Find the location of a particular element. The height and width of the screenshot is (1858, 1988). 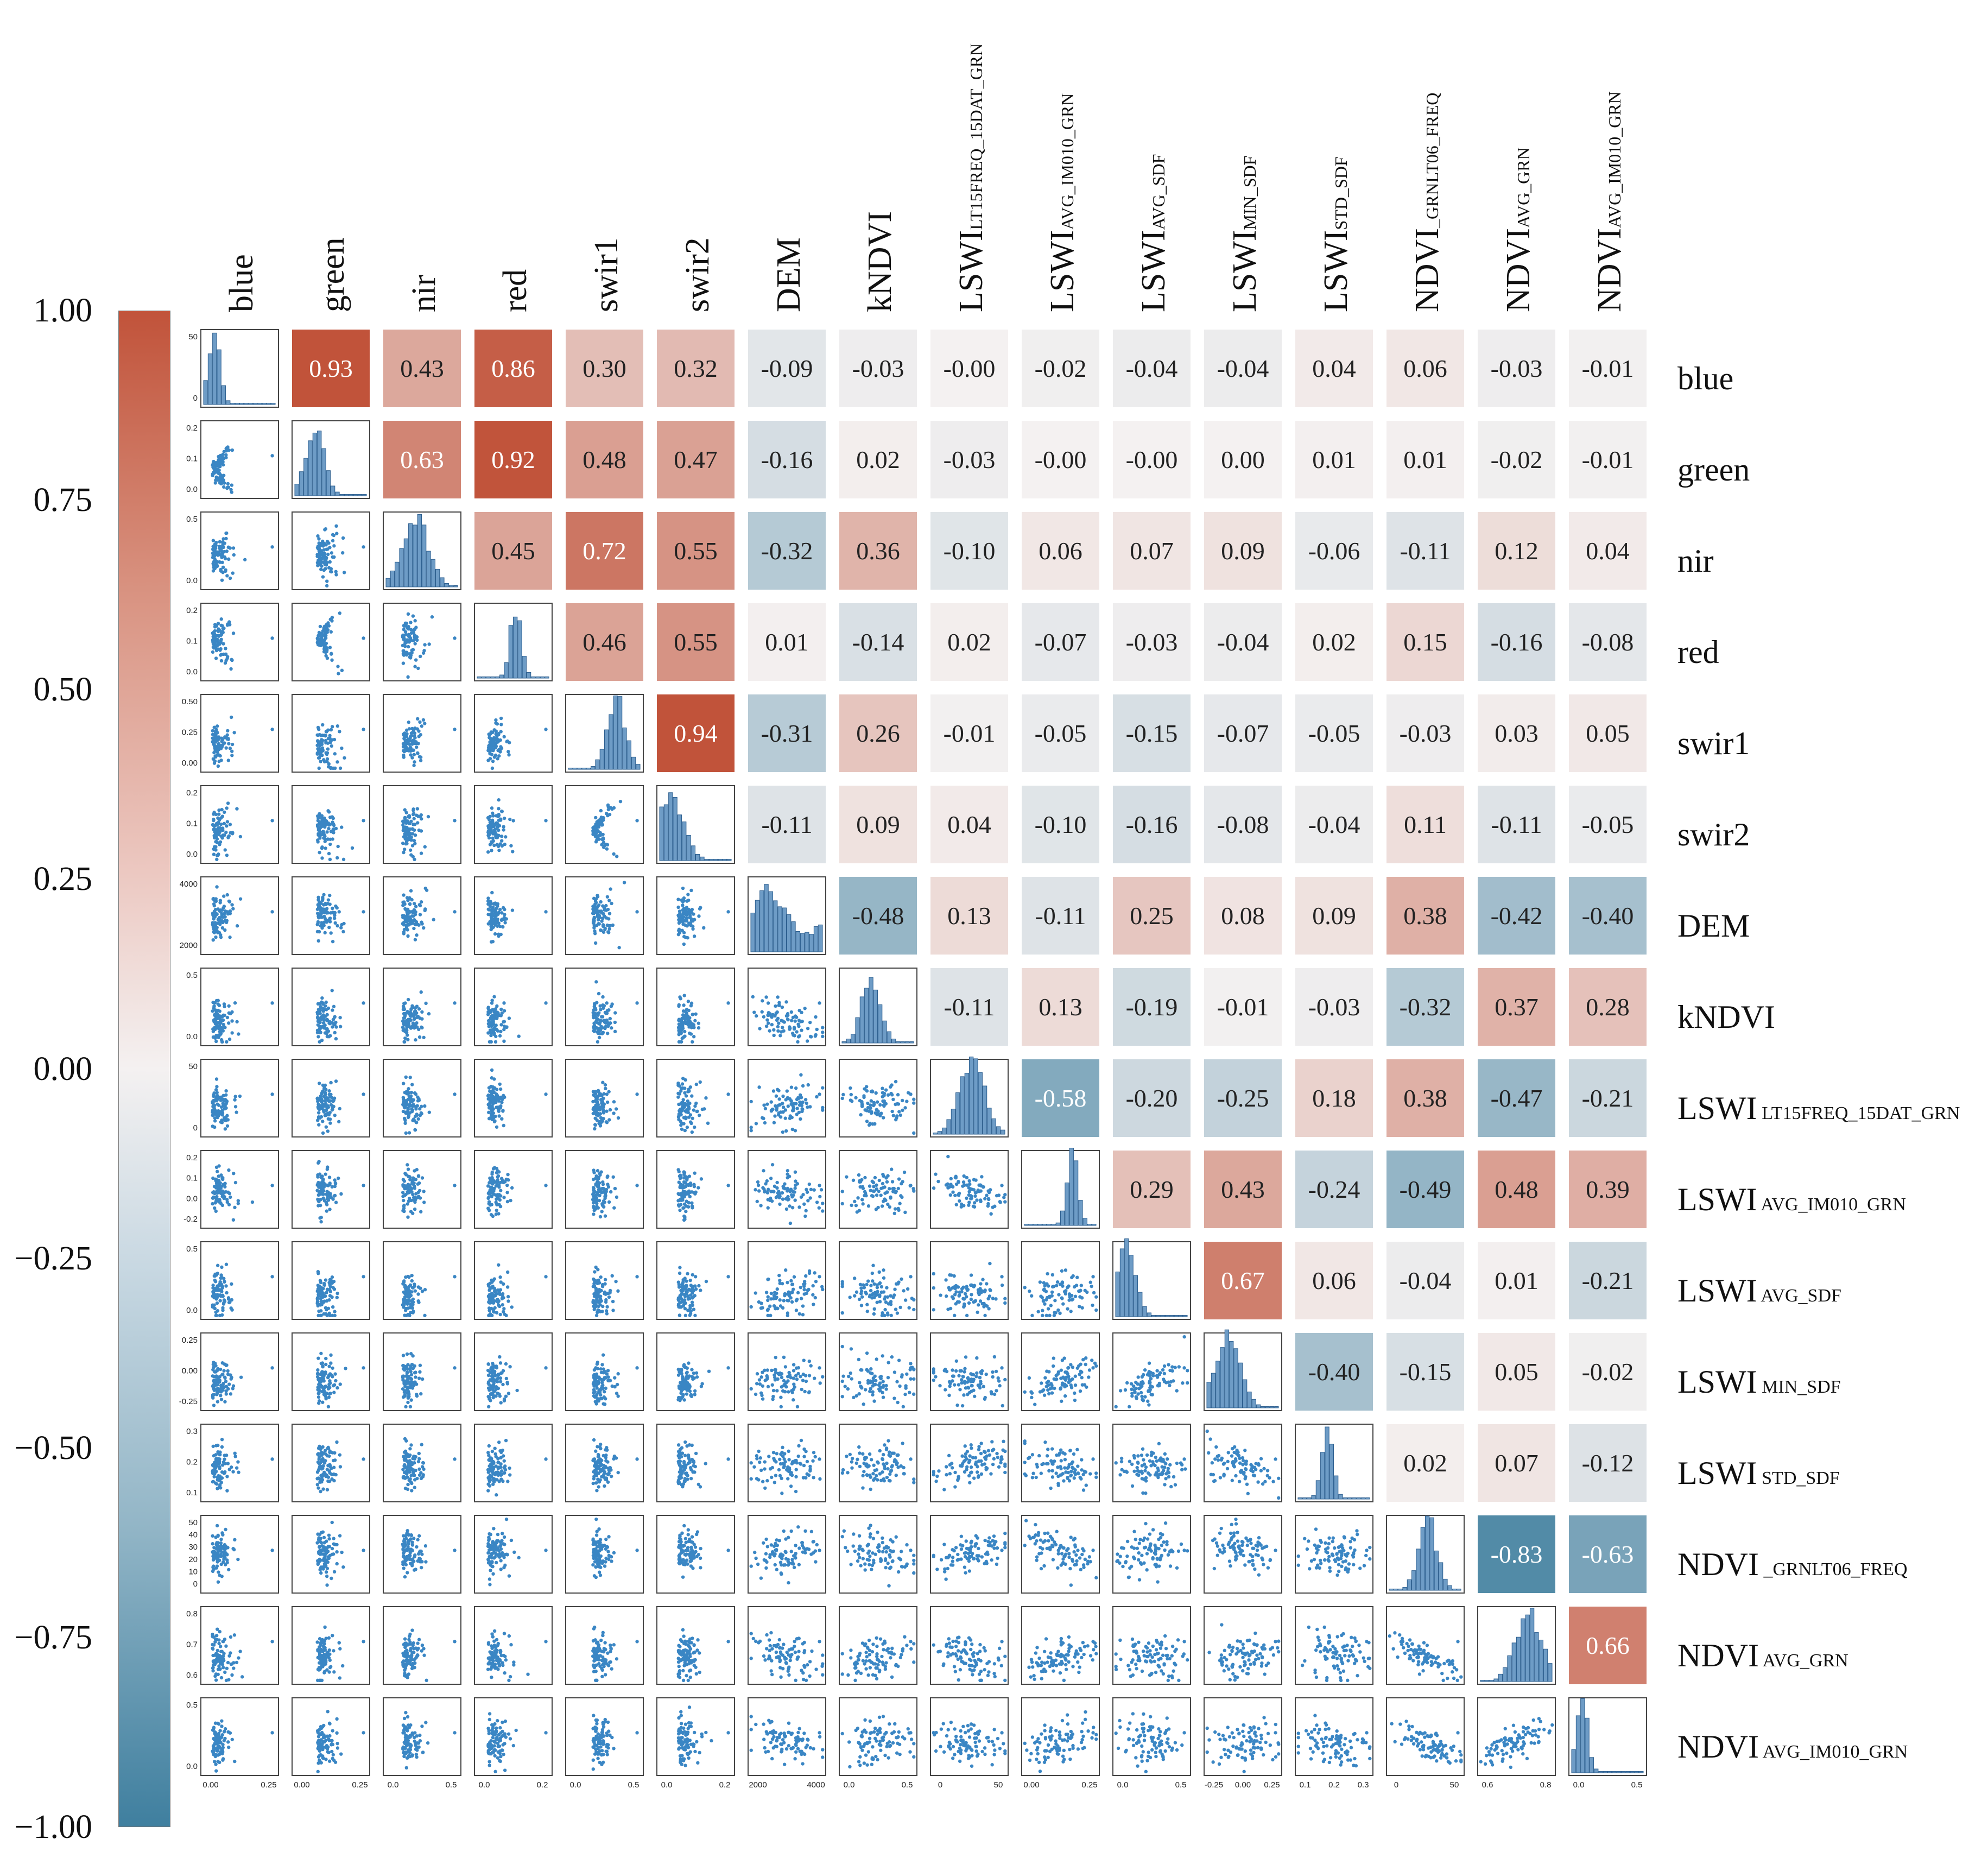

scatter-LSWI_LT15FREQ_15DAT_GRN-nir is located at coordinates (422, 1098).